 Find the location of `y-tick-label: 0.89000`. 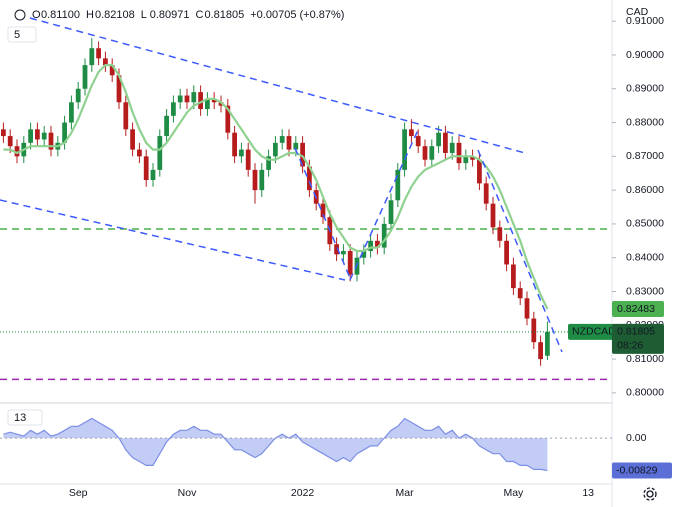

y-tick-label: 0.89000 is located at coordinates (645, 89).